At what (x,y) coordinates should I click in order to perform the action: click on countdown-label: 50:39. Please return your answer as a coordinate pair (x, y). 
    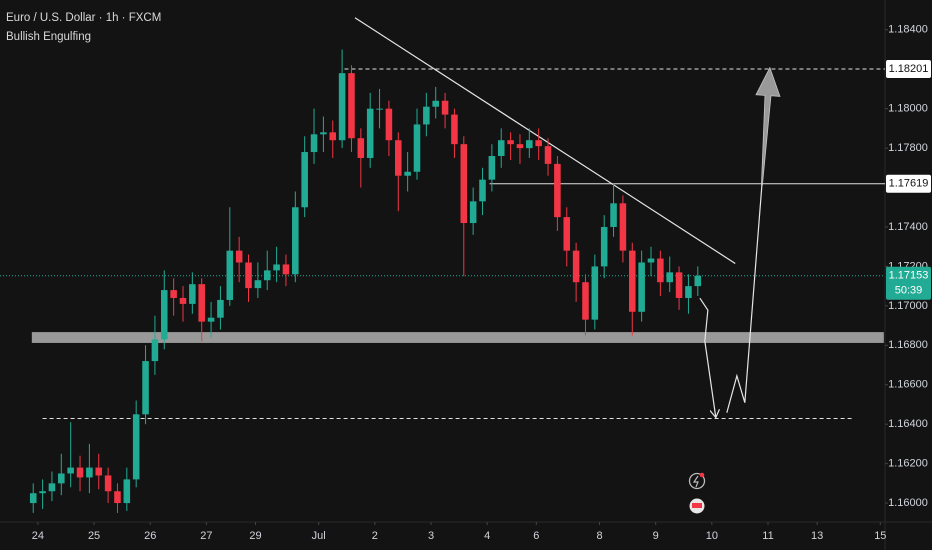
    Looking at the image, I should click on (909, 291).